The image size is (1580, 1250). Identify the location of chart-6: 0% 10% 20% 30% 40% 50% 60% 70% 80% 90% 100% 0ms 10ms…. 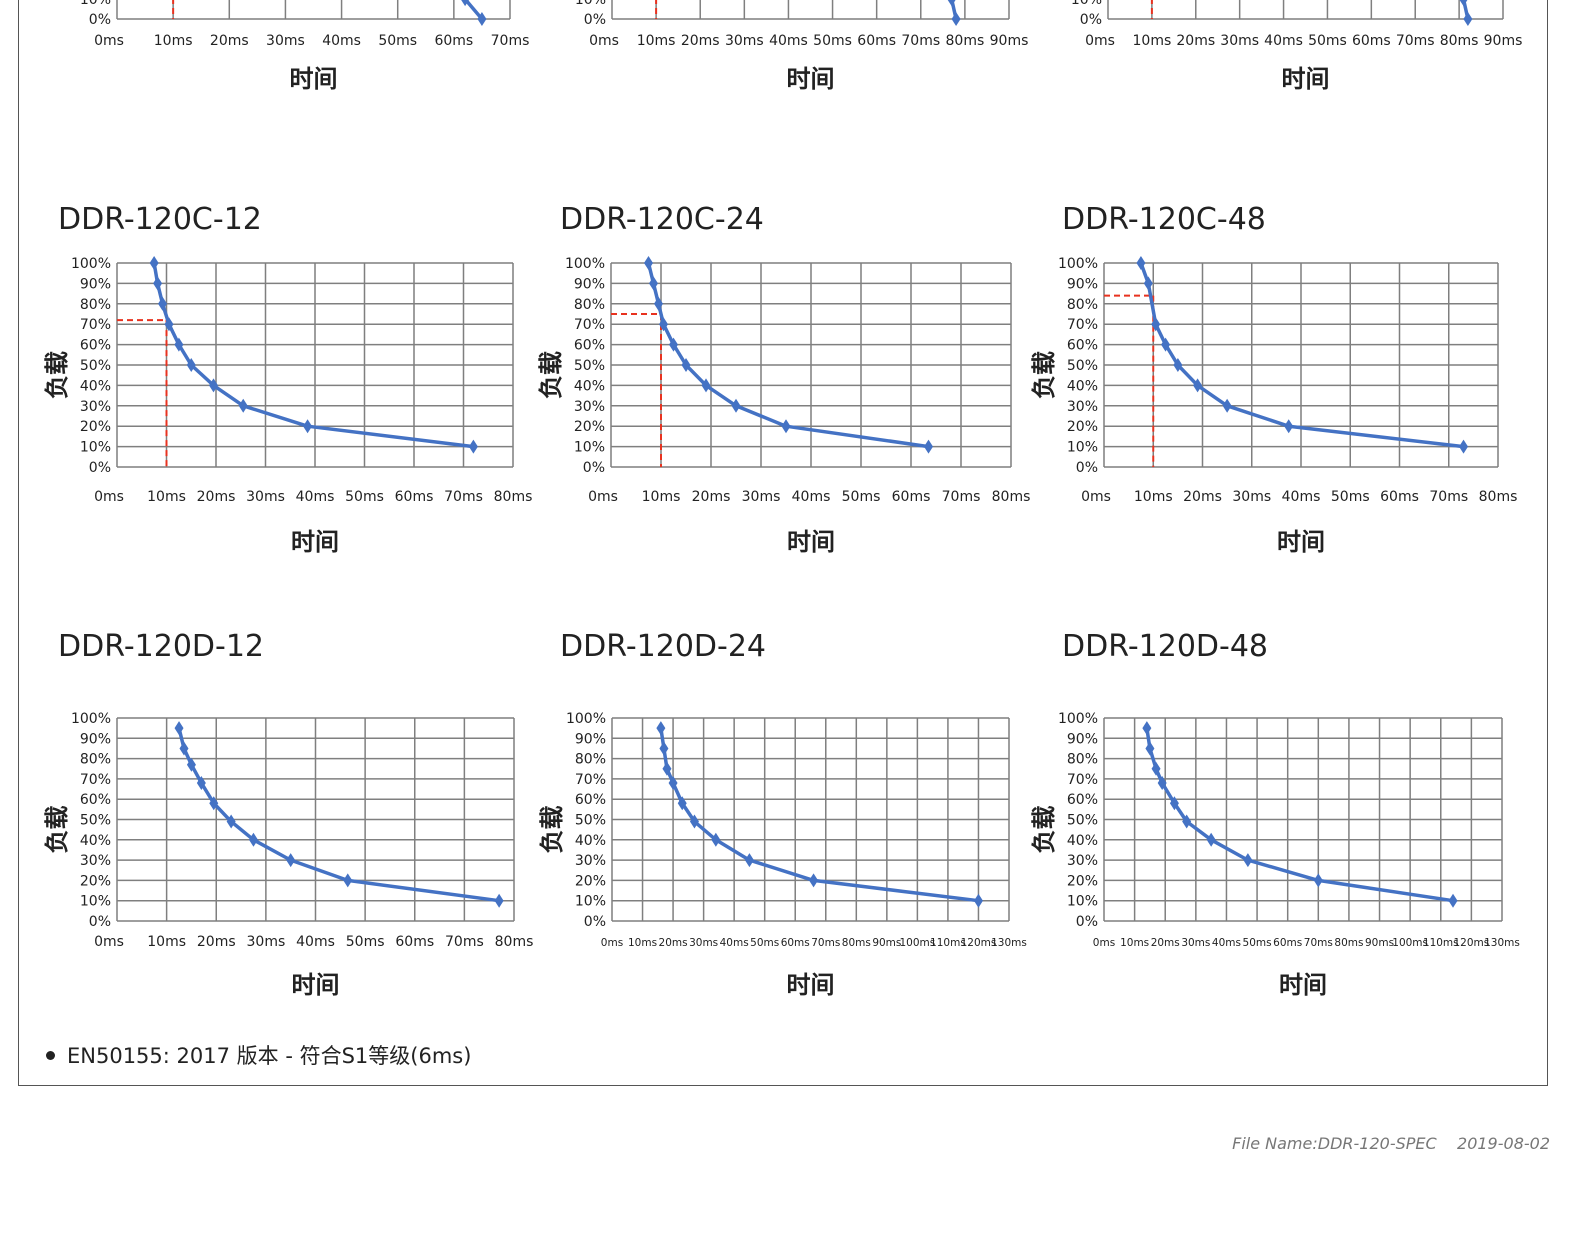
(288, 814).